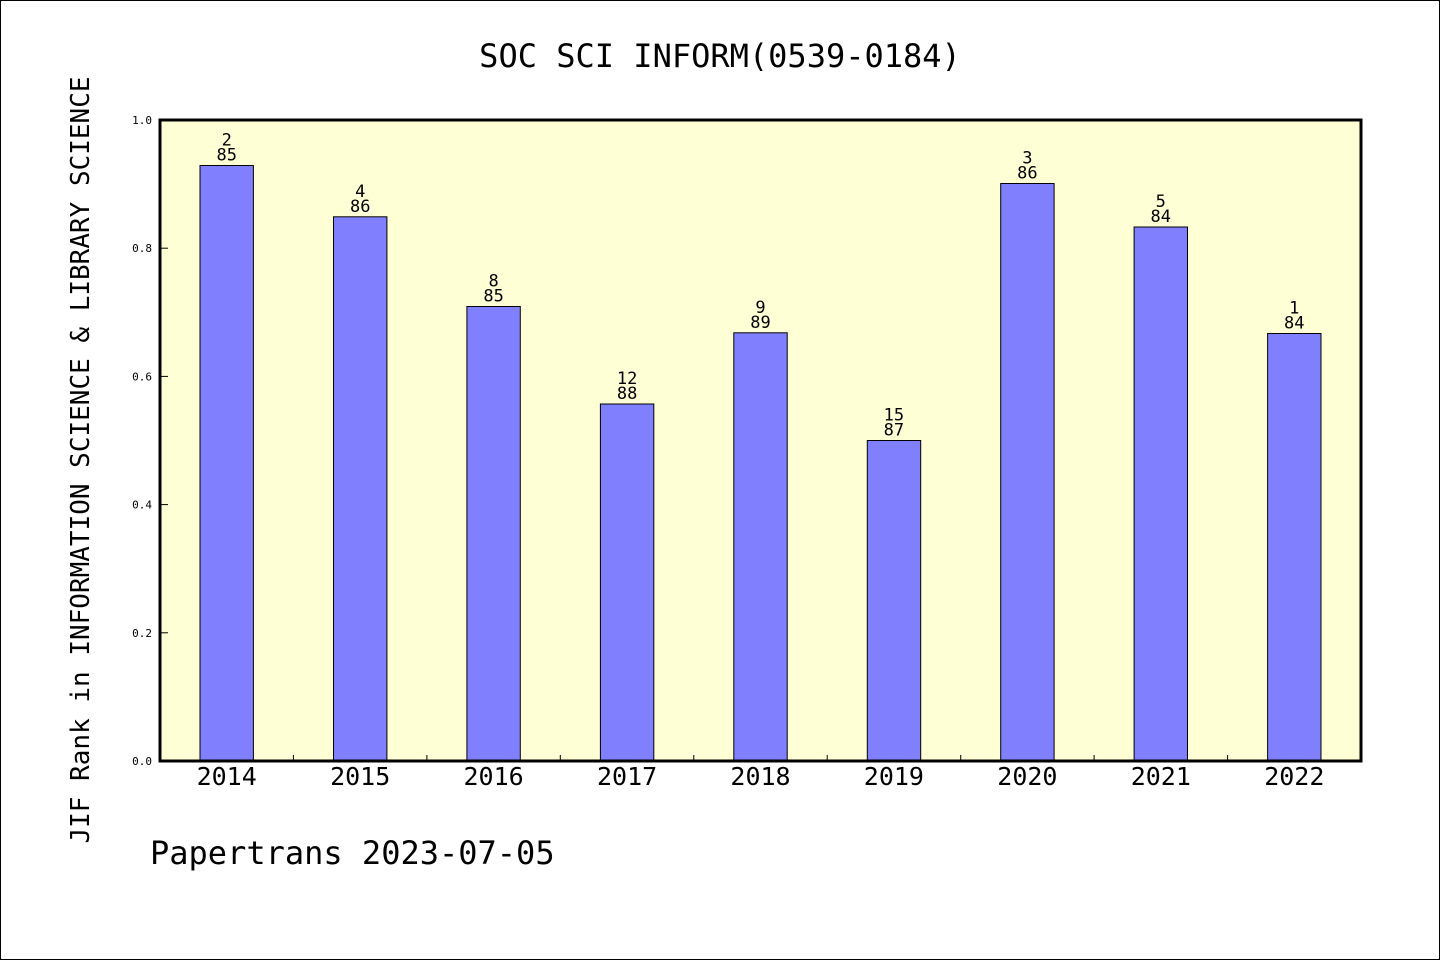  I want to click on x-tick-label-2014: 2014, so click(227, 776).